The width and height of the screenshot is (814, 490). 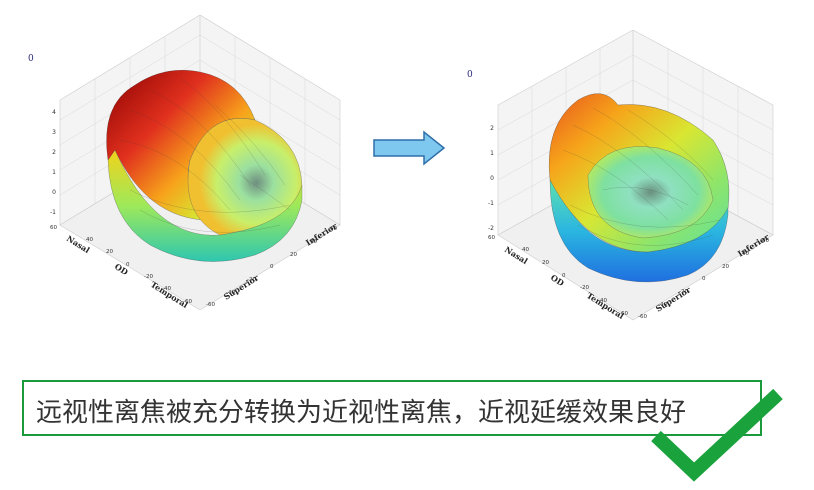 What do you see at coordinates (54, 132) in the screenshot?
I see `left-z-tick: 3` at bounding box center [54, 132].